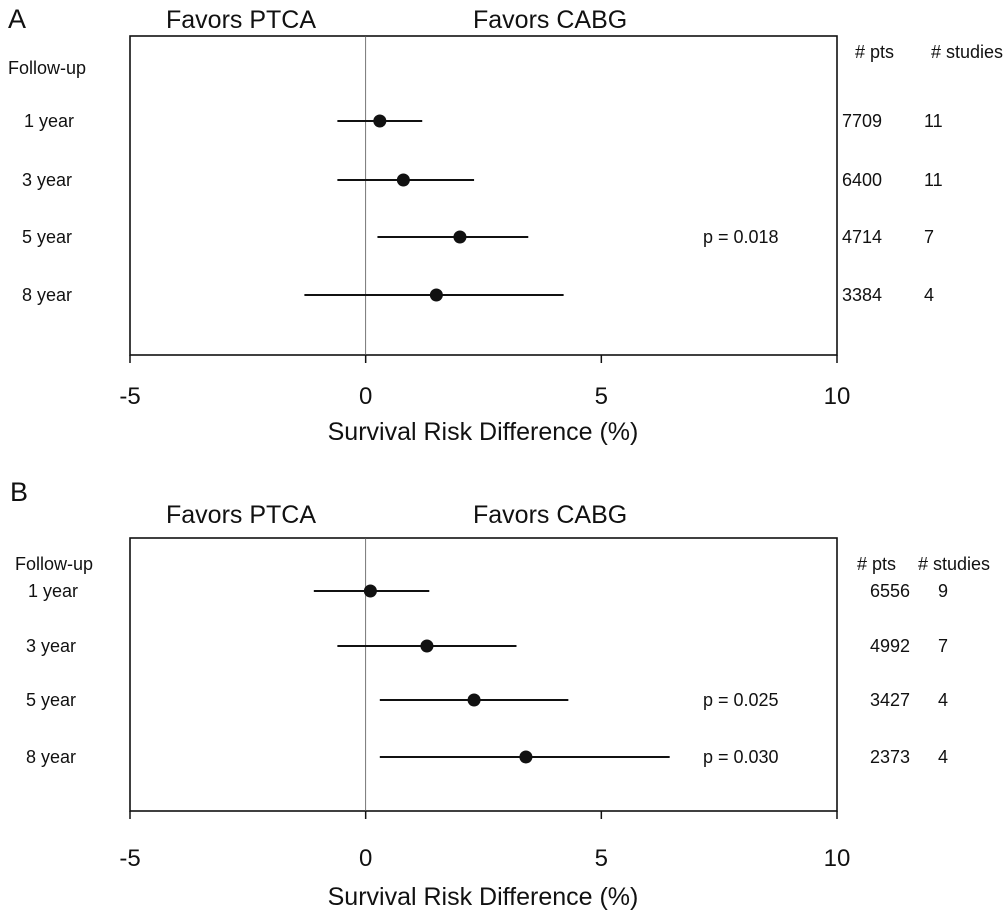 The width and height of the screenshot is (1006, 911). I want to click on pts-value: 3384, so click(862, 295).